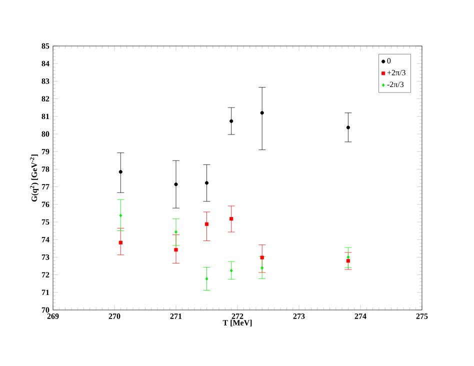 The width and height of the screenshot is (474, 366). Describe the element at coordinates (46, 257) in the screenshot. I see `y-tick-label: 73` at that location.